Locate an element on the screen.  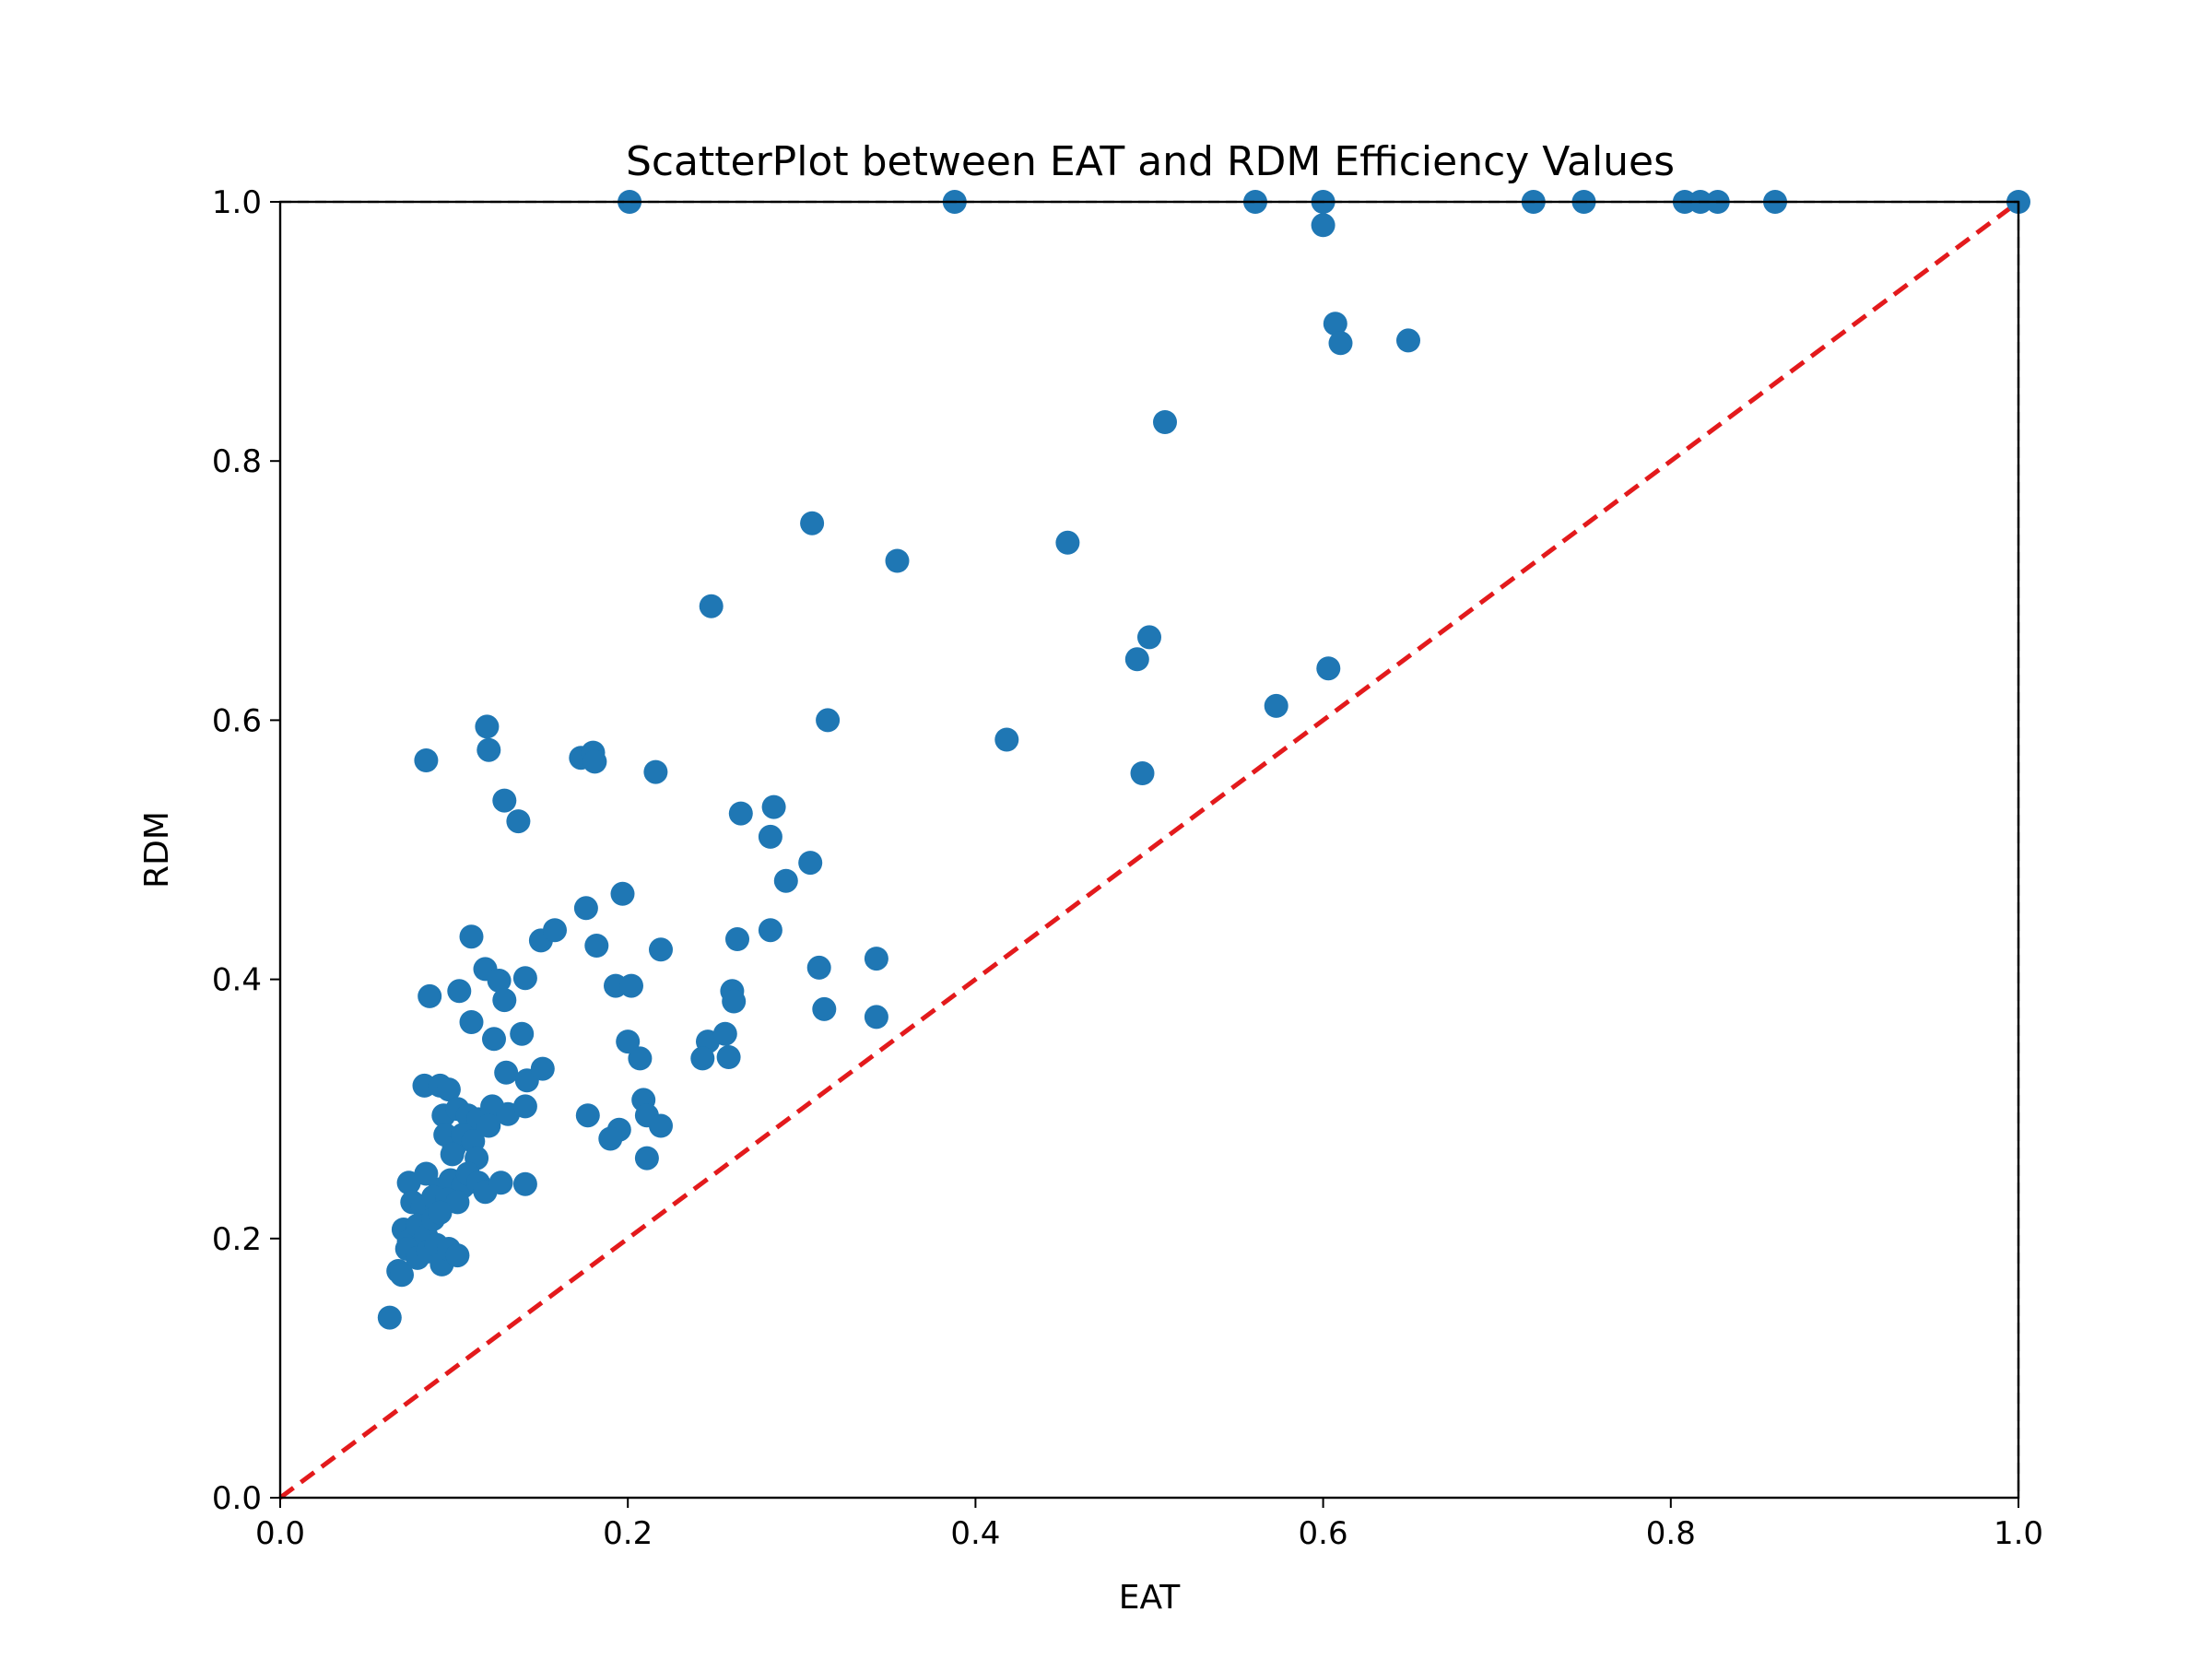
x-tick-label: 0.6 is located at coordinates (1323, 1533).